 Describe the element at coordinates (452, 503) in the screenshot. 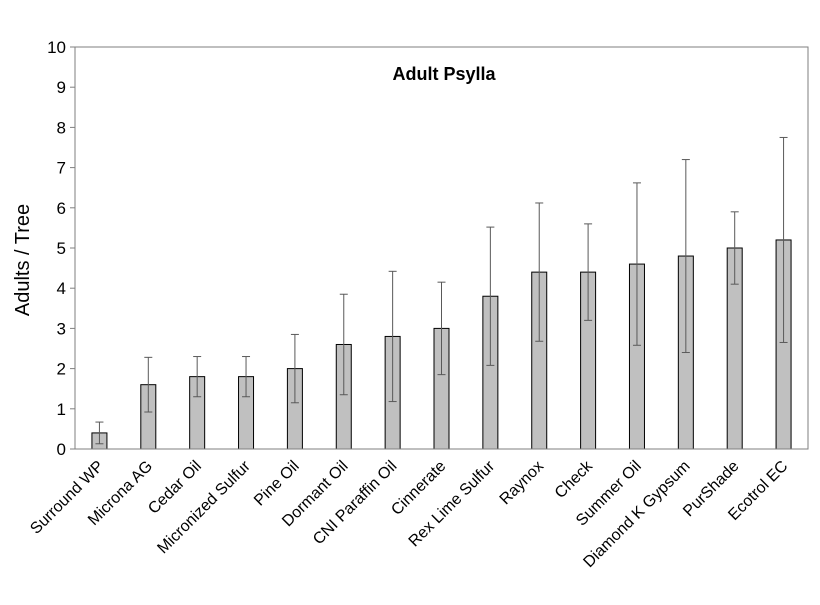

I see `x-category-label: Rex Lime Sulfur` at that location.